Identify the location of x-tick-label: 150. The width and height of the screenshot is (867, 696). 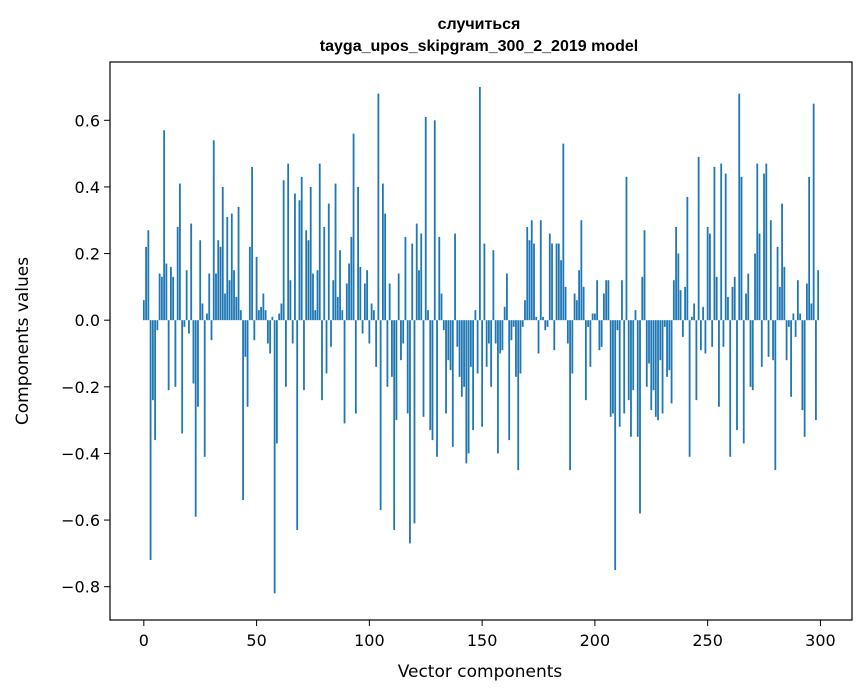
(482, 640).